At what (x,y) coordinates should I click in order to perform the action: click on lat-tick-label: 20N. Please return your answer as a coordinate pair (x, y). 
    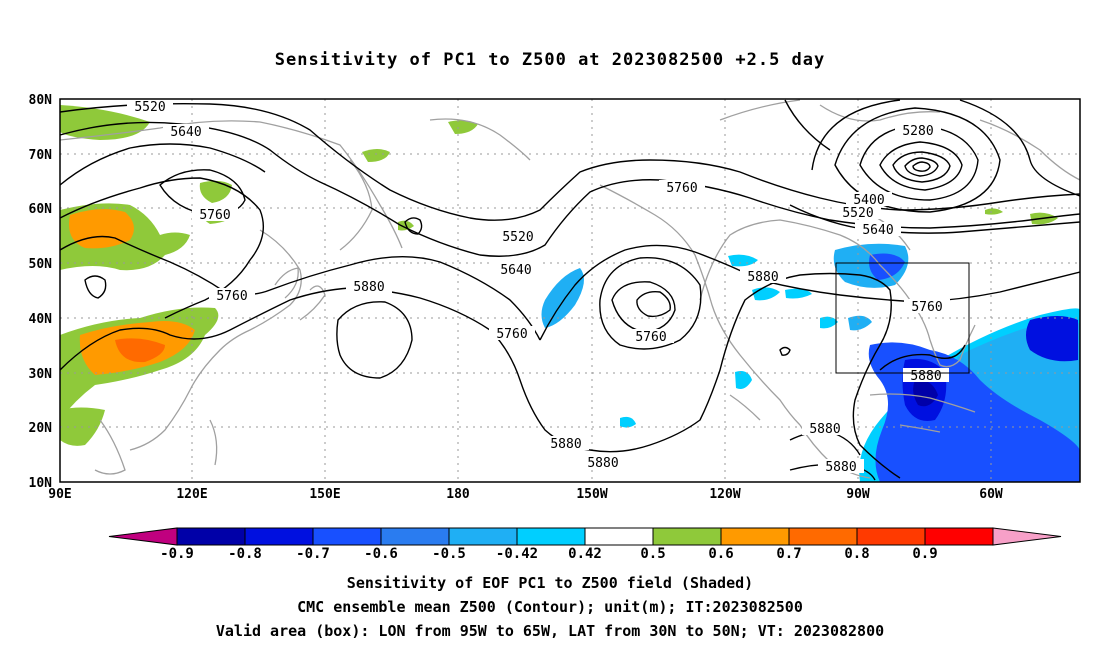
    Looking at the image, I should click on (41, 428).